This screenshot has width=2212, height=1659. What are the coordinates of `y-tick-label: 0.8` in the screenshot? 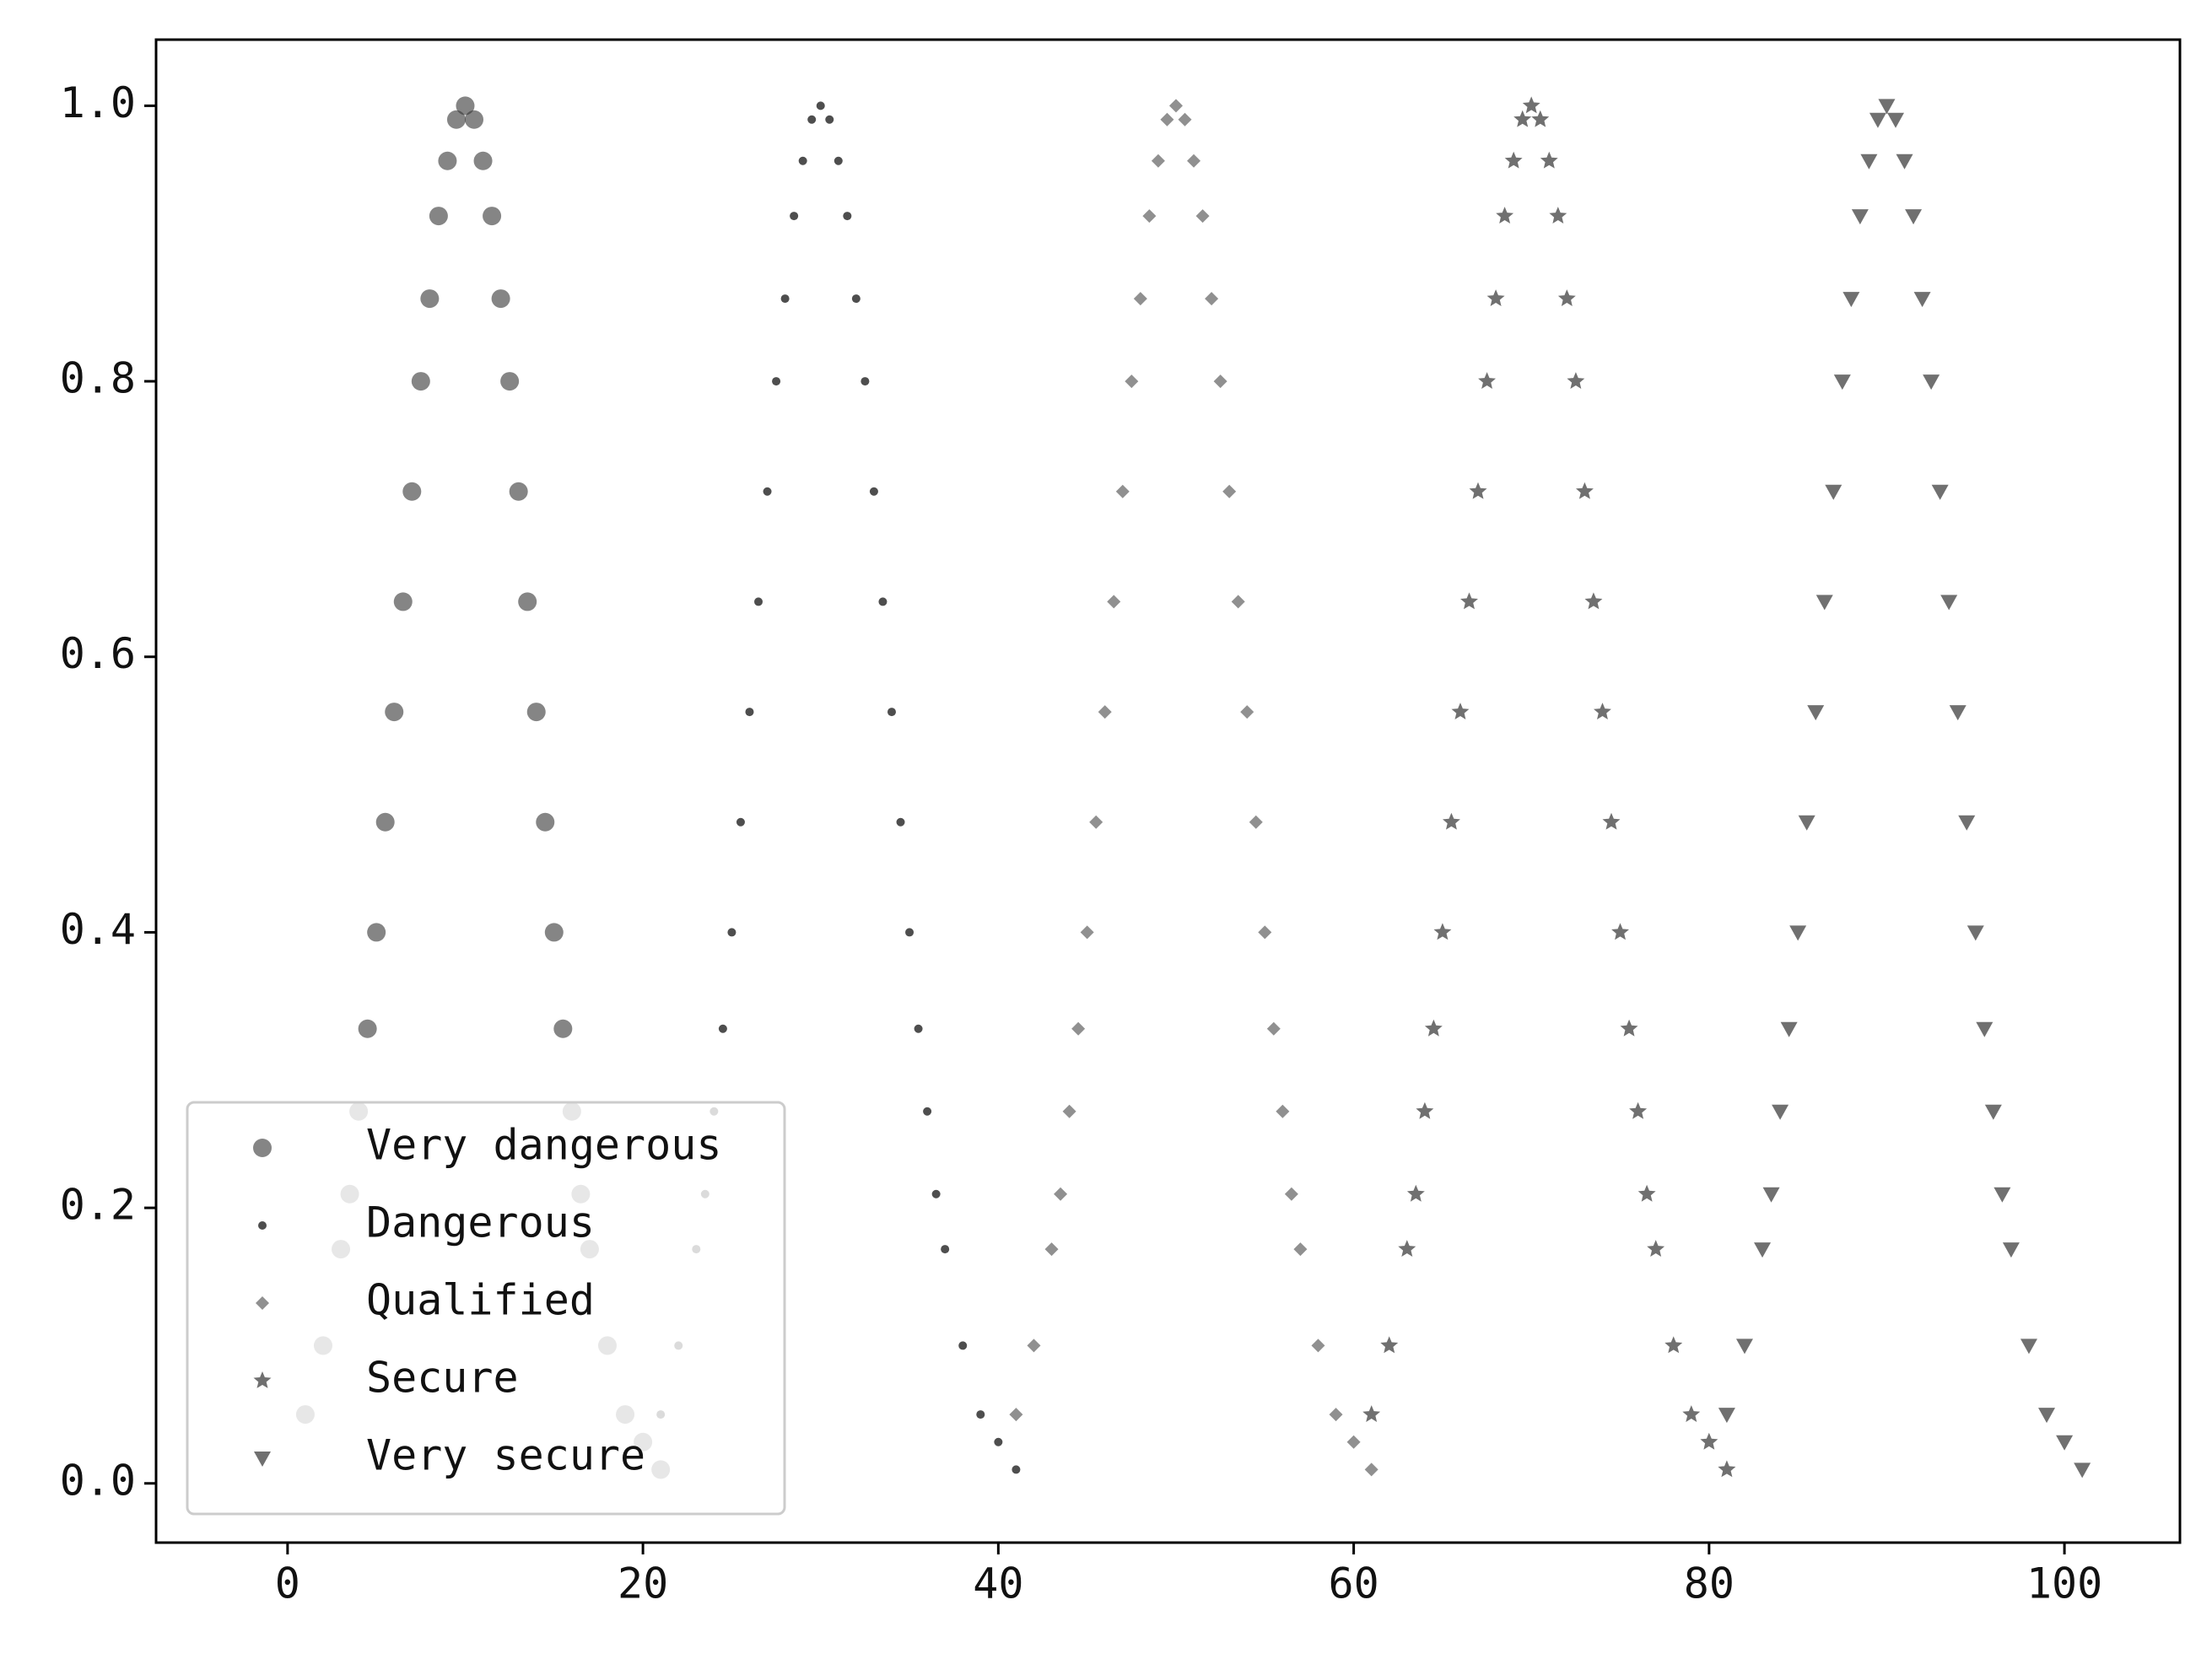 It's located at (98, 378).